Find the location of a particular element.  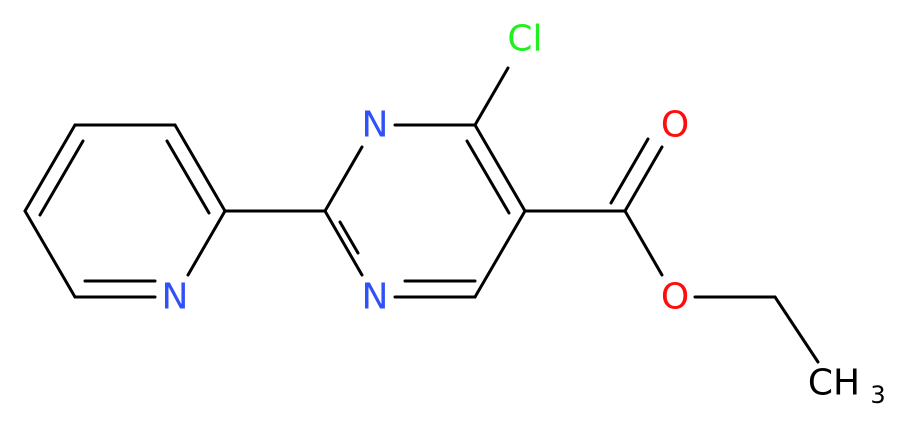

methyl-label: CH is located at coordinates (834, 383).